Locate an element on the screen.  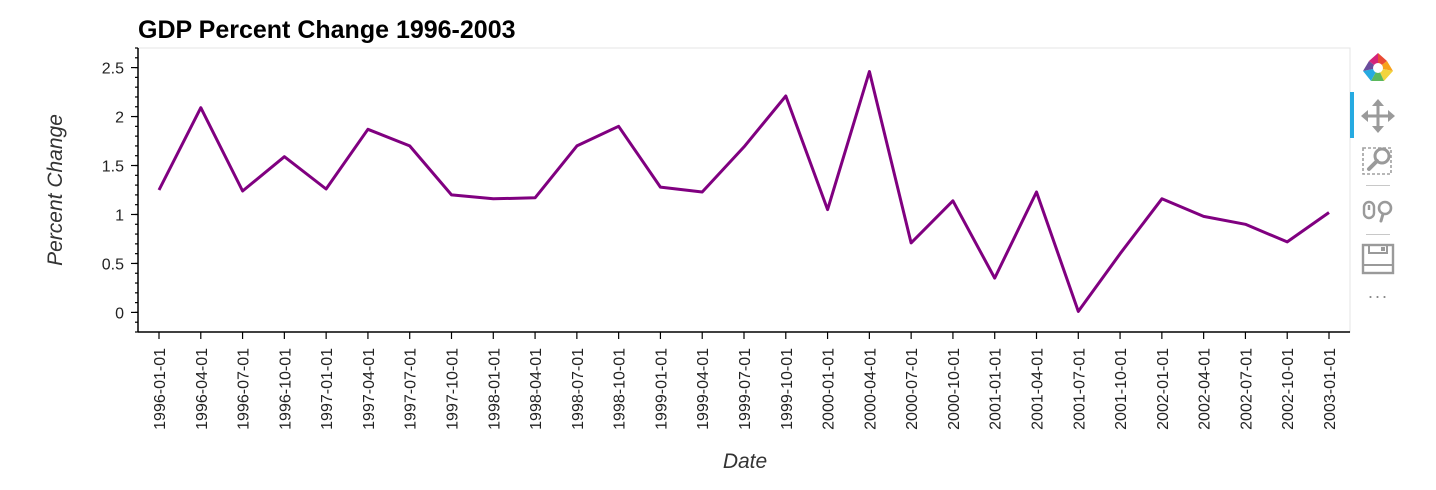
x-tick-label: 1998-07-01 is located at coordinates (578, 389).